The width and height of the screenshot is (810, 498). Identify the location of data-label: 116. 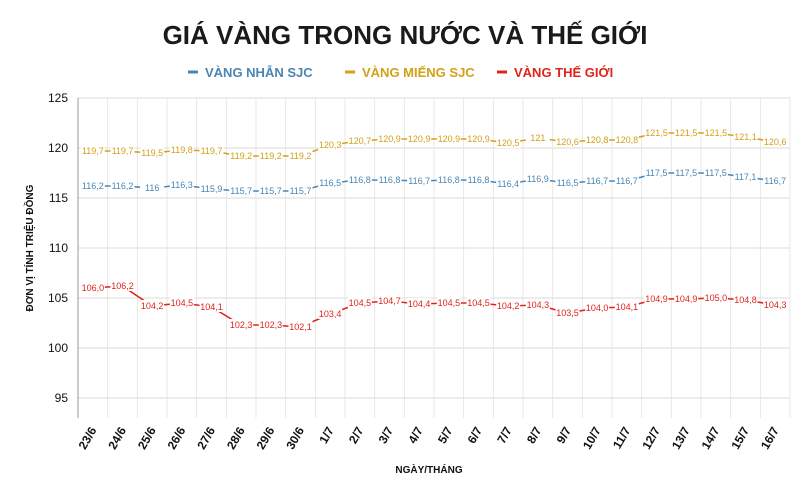
(152, 188).